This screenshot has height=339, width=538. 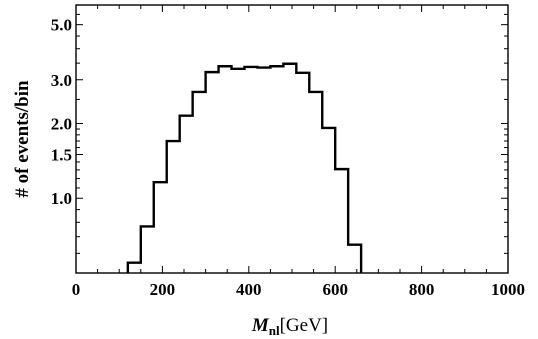 What do you see at coordinates (304, 325) in the screenshot?
I see `x-axis-label-unit: [GeV]` at bounding box center [304, 325].